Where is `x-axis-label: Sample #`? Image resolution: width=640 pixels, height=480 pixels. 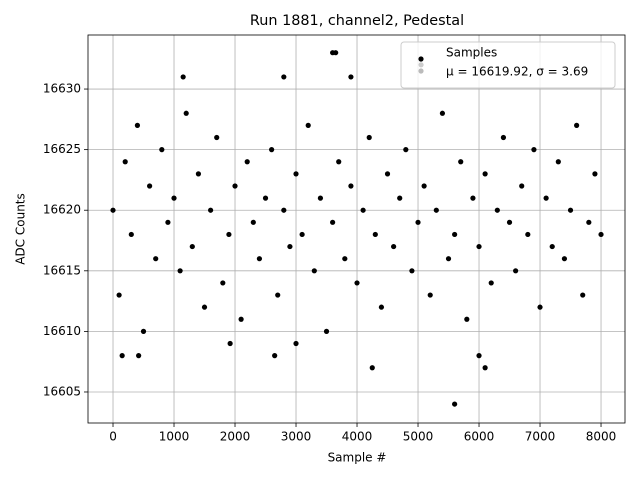
x-axis-label: Sample # is located at coordinates (357, 458).